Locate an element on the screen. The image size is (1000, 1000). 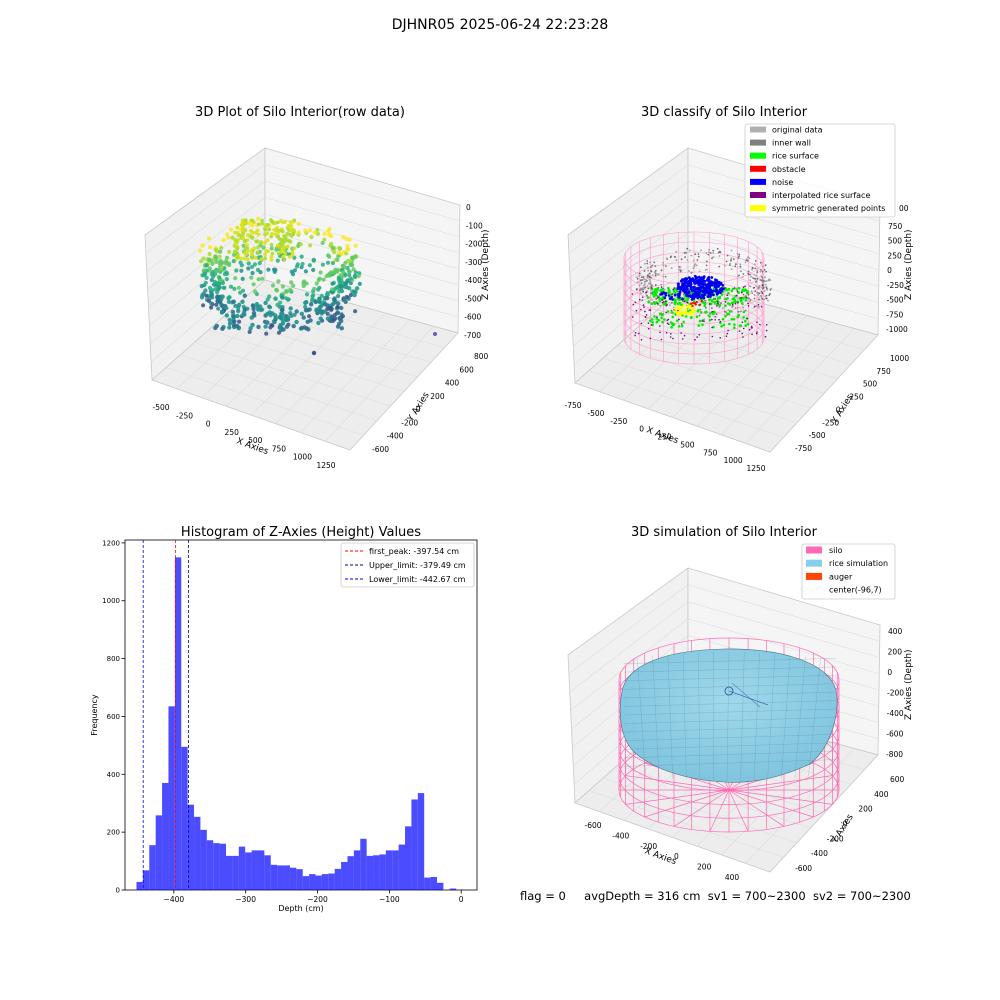
panel1-z-tick: -300 is located at coordinates (473, 262).